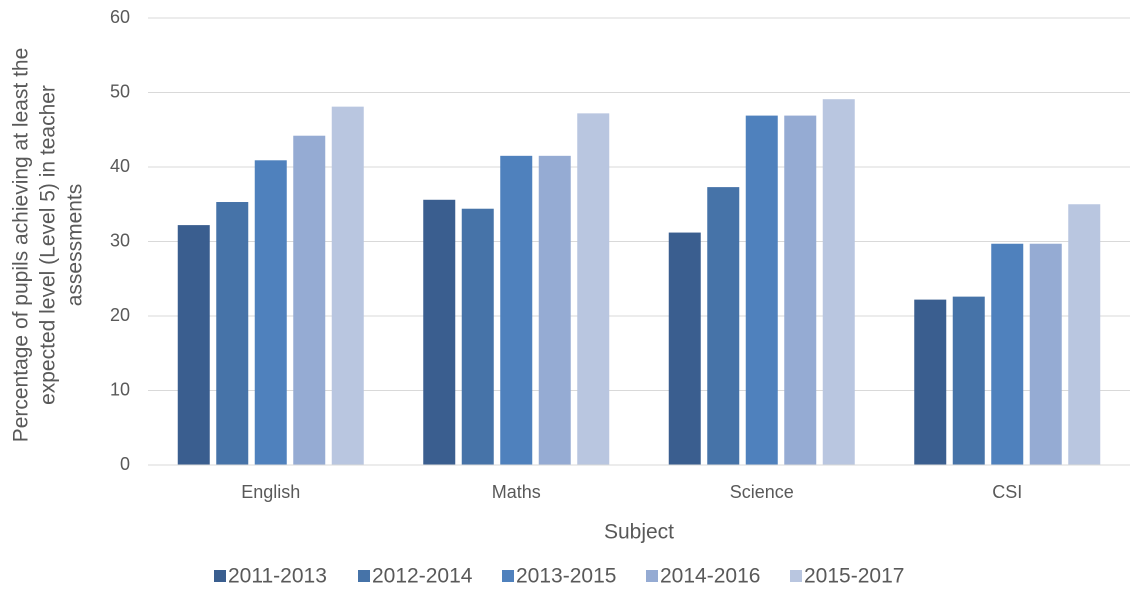 This screenshot has width=1148, height=612. I want to click on x-tick-label: CSI, so click(1007, 492).